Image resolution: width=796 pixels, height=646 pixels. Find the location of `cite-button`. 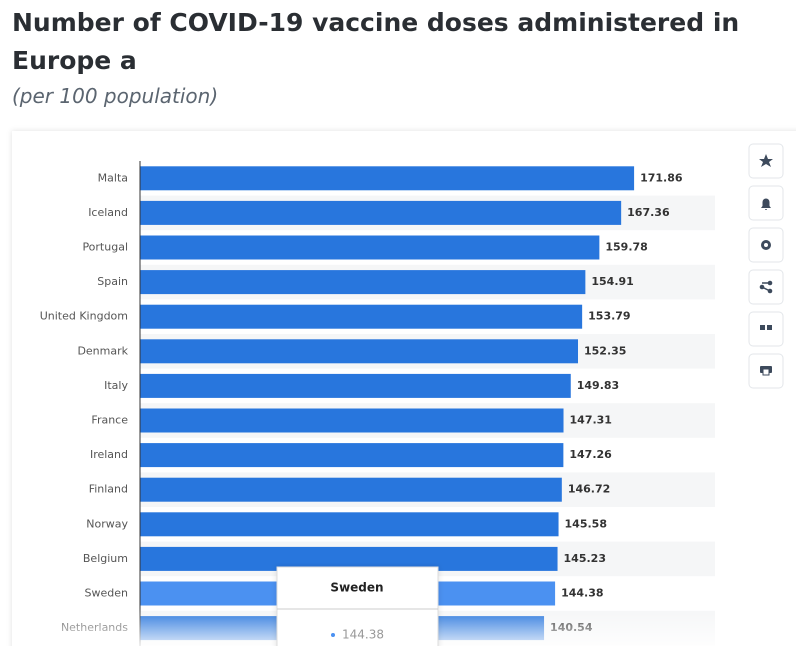

cite-button is located at coordinates (766, 329).